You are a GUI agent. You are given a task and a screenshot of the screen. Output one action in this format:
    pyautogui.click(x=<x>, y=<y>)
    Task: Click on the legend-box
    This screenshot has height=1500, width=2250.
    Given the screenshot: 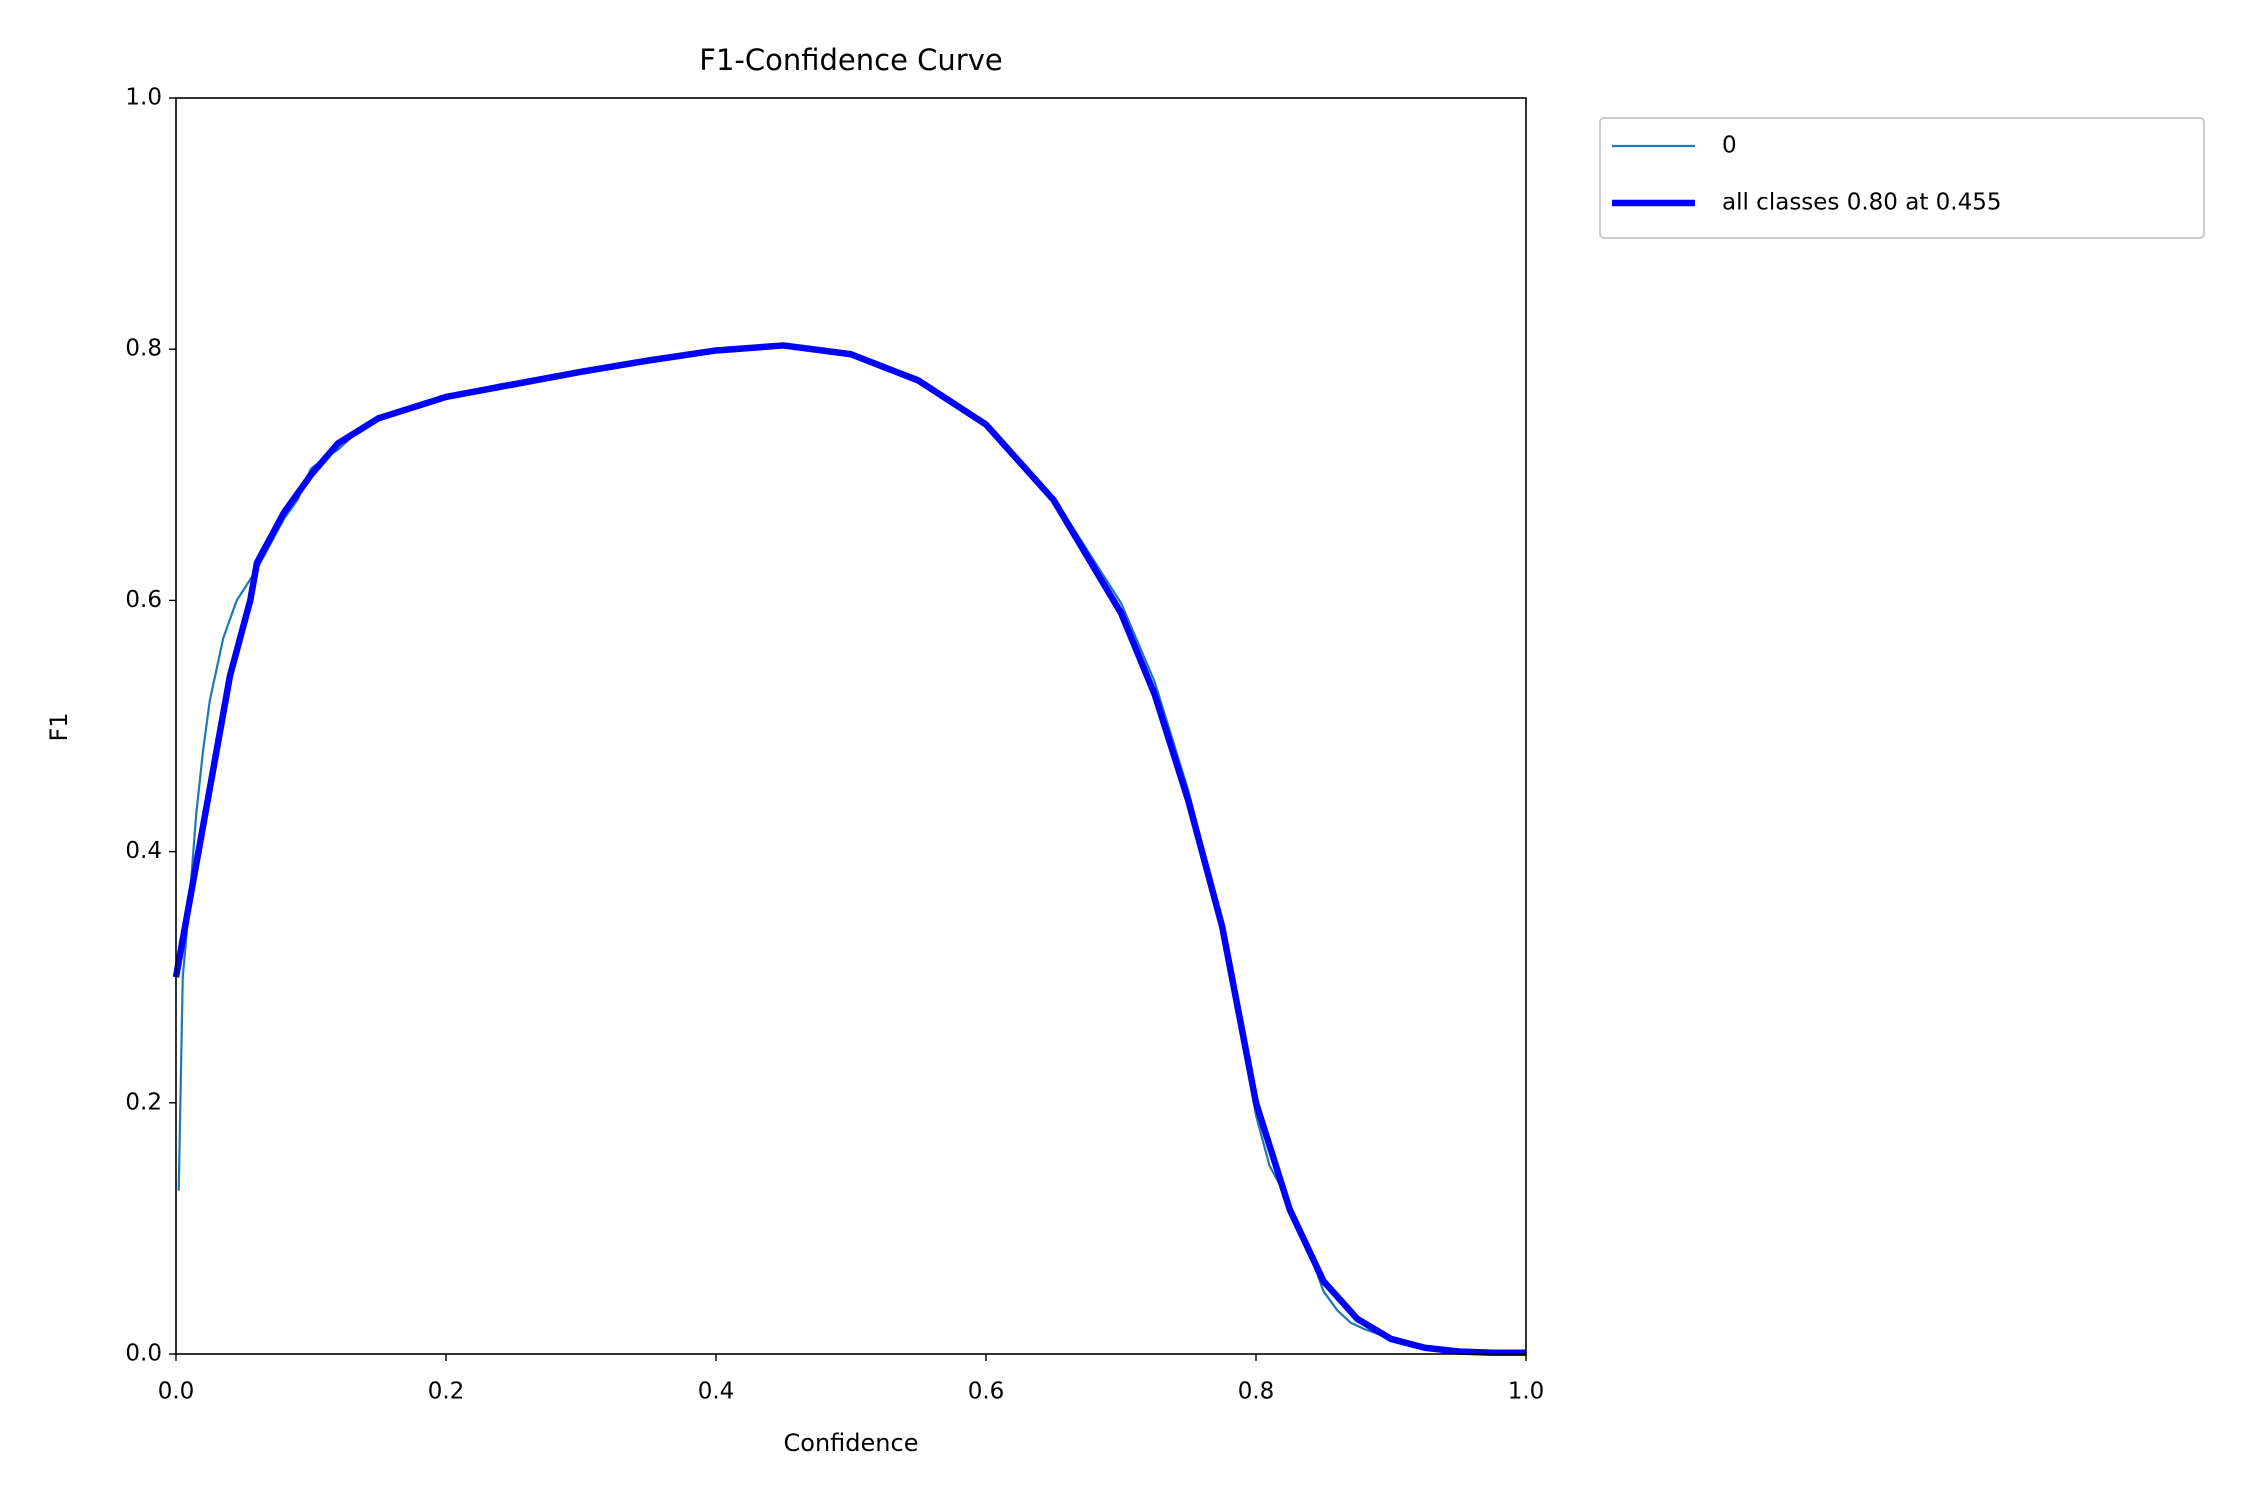 What is the action you would take?
    pyautogui.click(x=1902, y=178)
    